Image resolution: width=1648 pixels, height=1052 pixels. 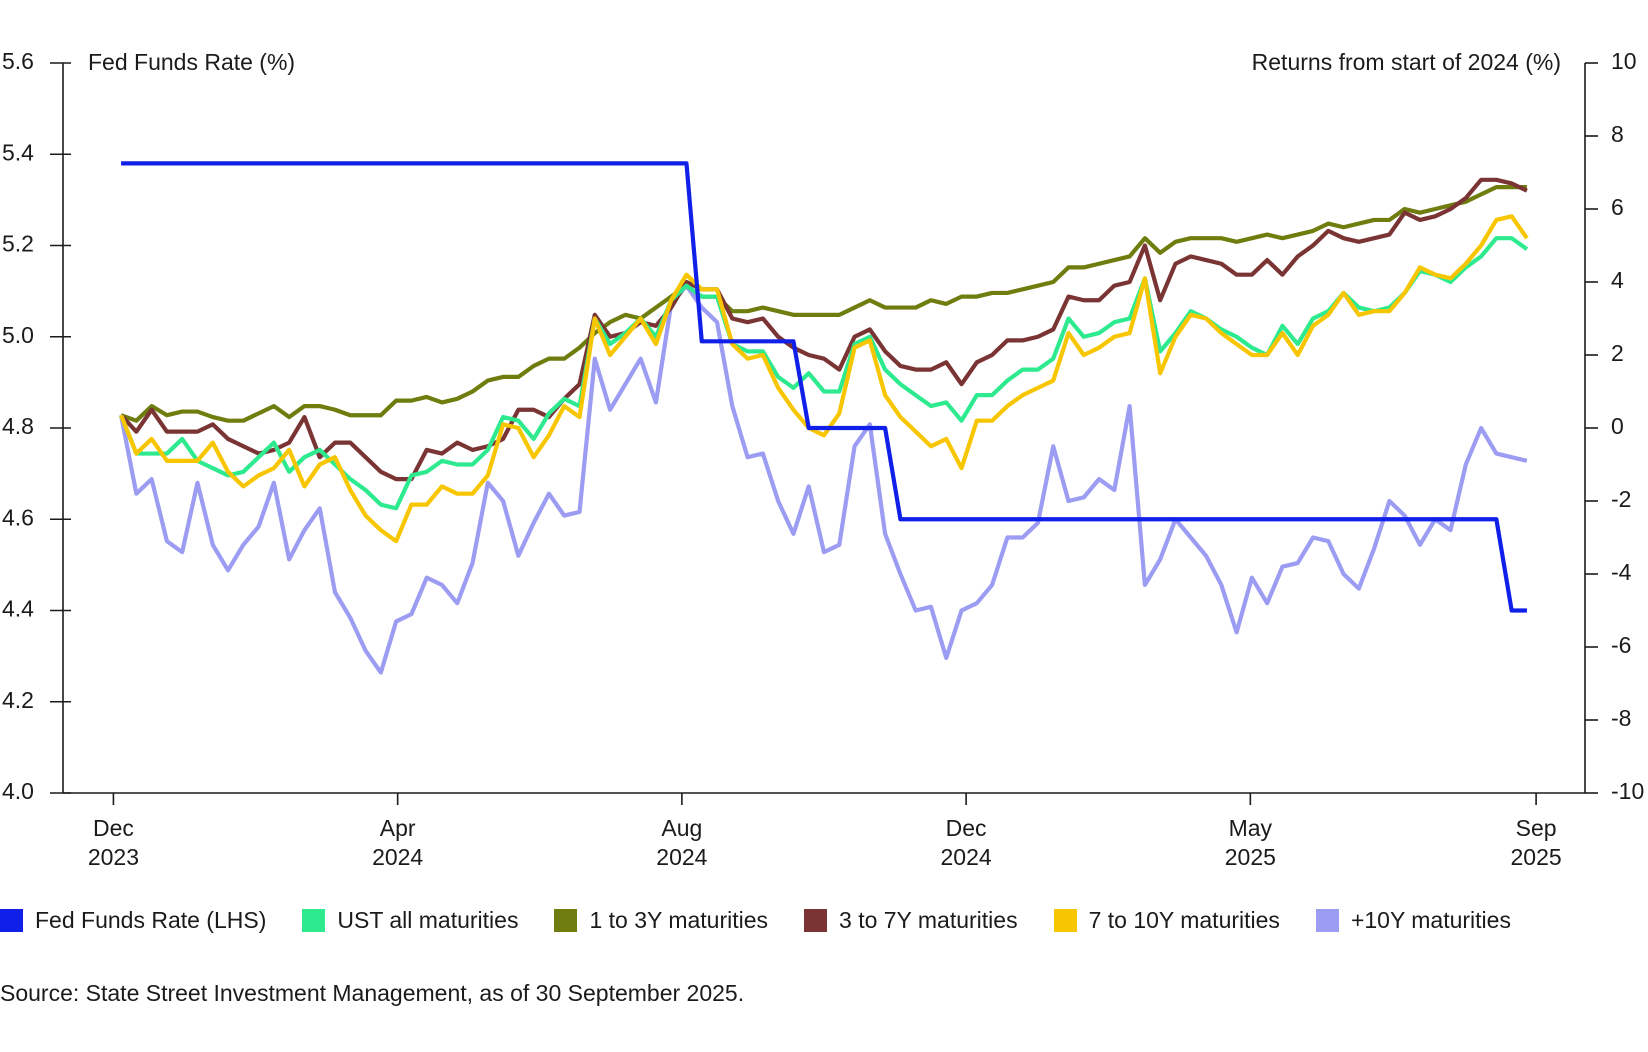 What do you see at coordinates (1621, 645) in the screenshot?
I see `y2-tick-label: -6` at bounding box center [1621, 645].